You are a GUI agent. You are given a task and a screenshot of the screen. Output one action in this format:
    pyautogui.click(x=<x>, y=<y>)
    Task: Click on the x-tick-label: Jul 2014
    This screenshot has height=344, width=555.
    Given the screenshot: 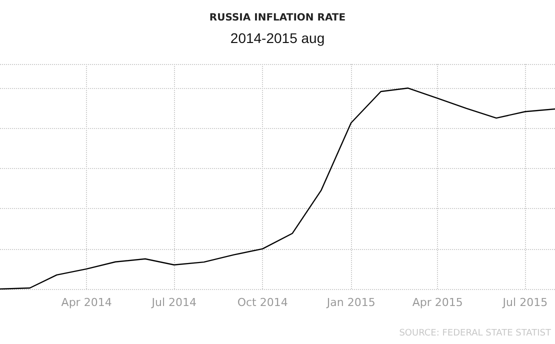 What is the action you would take?
    pyautogui.click(x=173, y=302)
    